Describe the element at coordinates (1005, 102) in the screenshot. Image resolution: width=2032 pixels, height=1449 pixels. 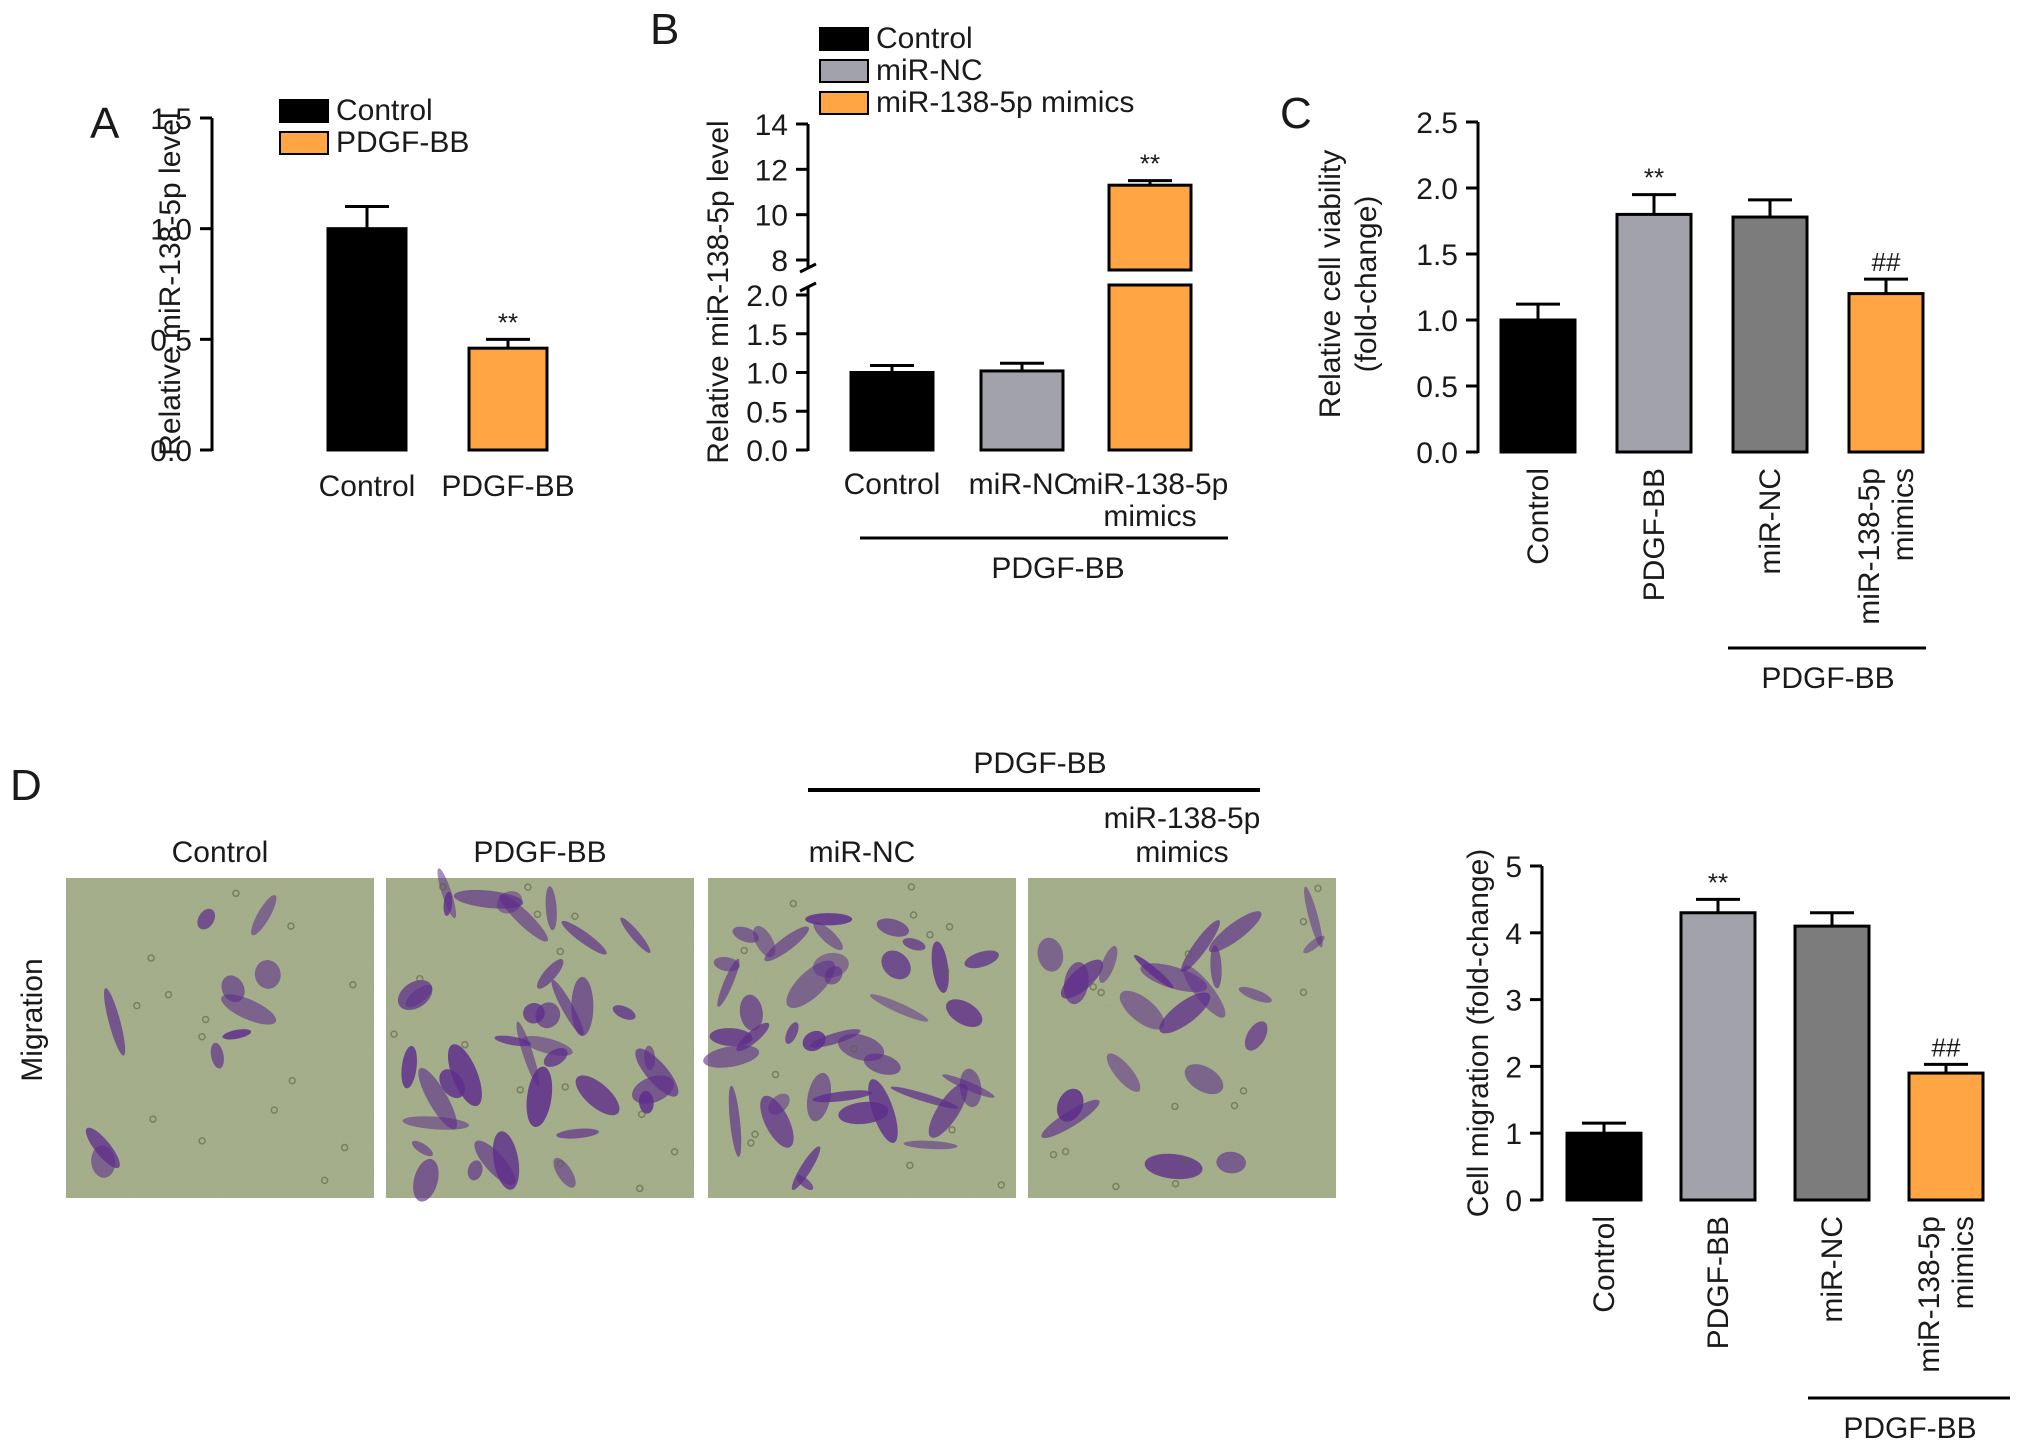
I see `legend-label: miR-138-5p mimics` at that location.